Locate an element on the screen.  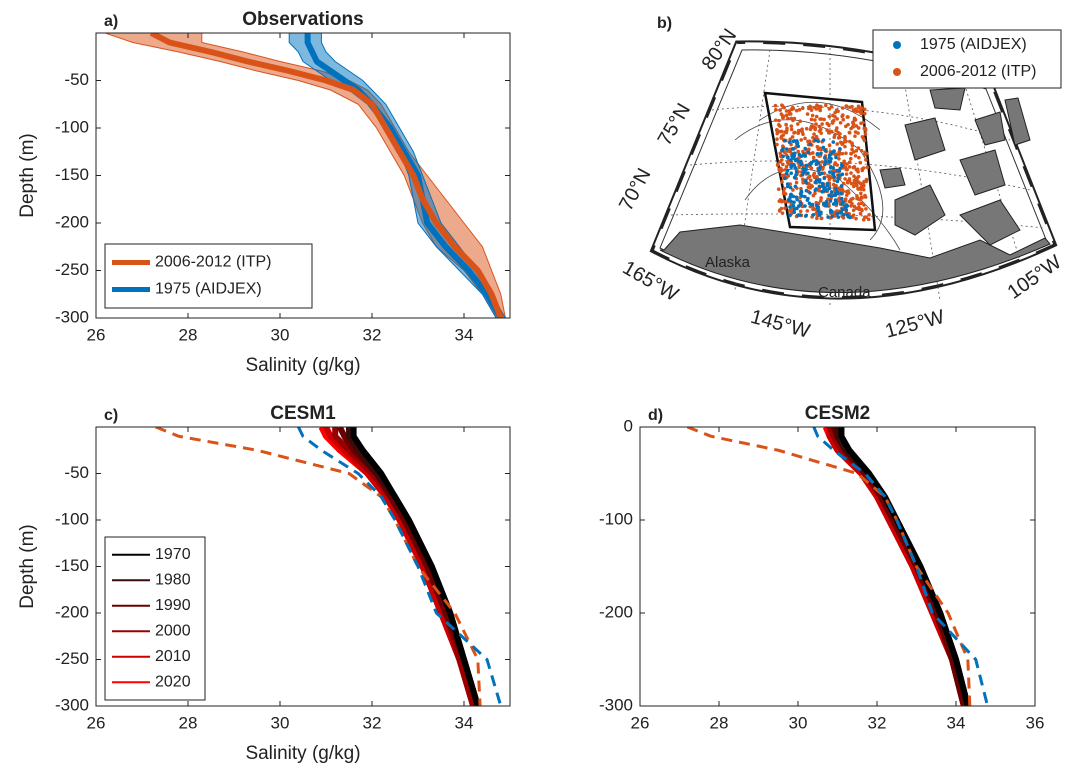
place-label: Alaska is located at coordinates (728, 262).